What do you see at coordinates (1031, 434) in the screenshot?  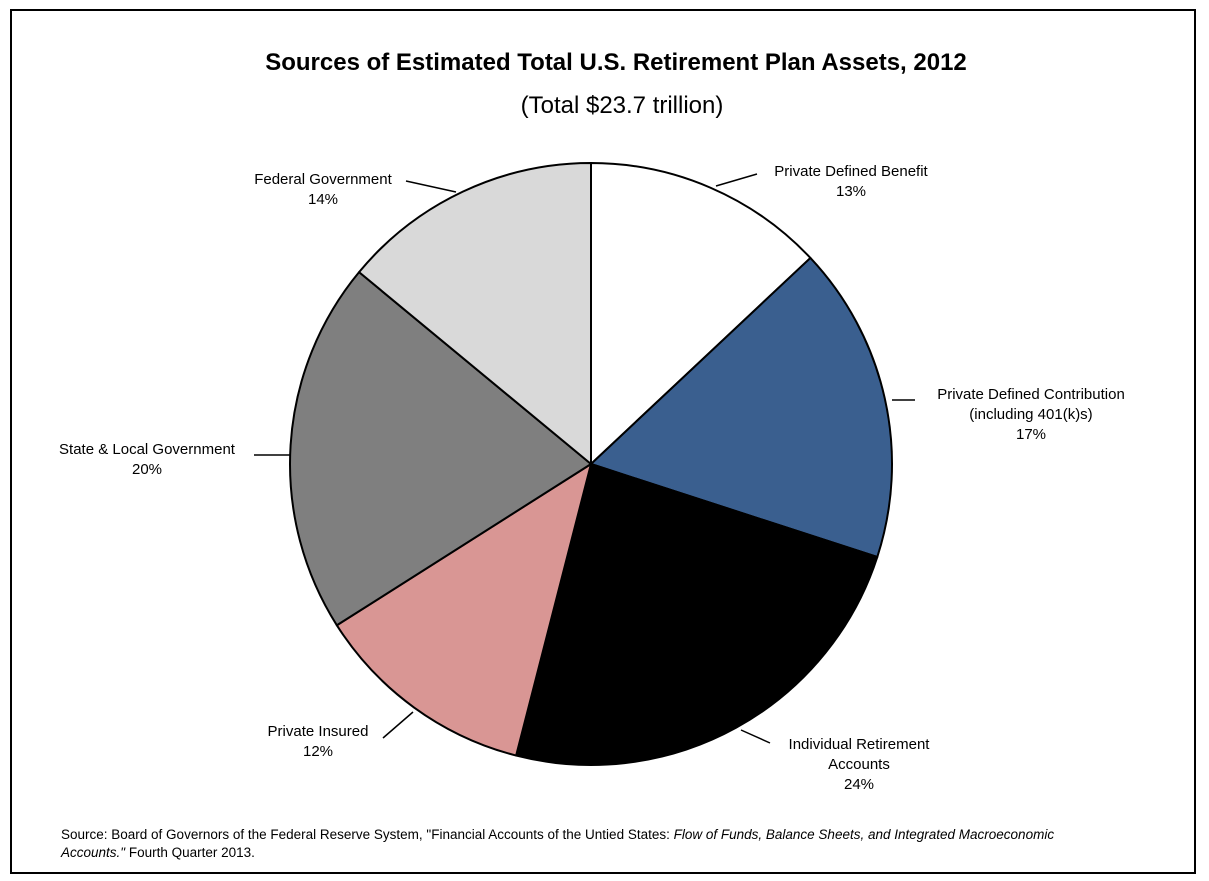 I see `slice-label-line: 17%` at bounding box center [1031, 434].